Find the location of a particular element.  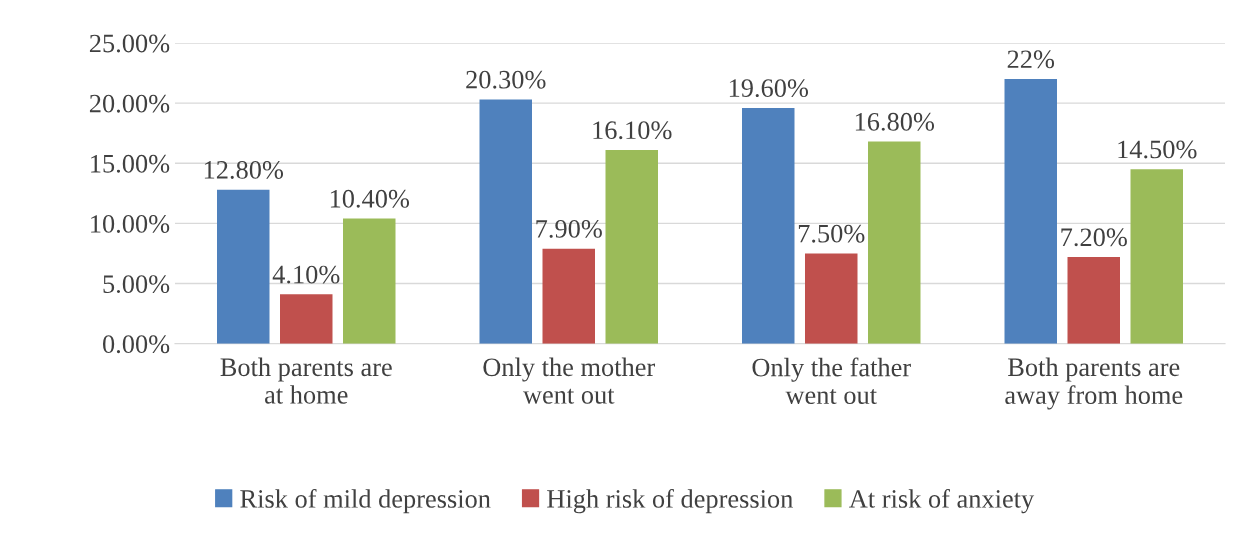

x-tick-label: Only the father went out is located at coordinates (831, 381).